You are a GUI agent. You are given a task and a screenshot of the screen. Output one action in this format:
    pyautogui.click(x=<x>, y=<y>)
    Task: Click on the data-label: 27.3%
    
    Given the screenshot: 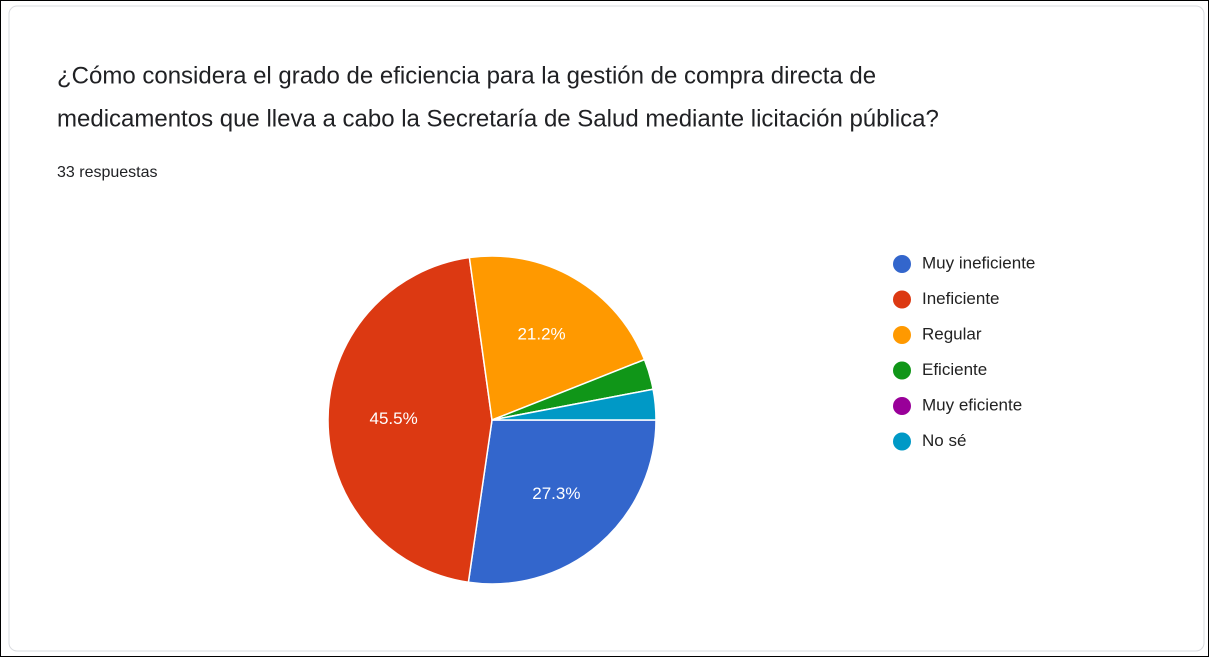 What is the action you would take?
    pyautogui.click(x=556, y=493)
    